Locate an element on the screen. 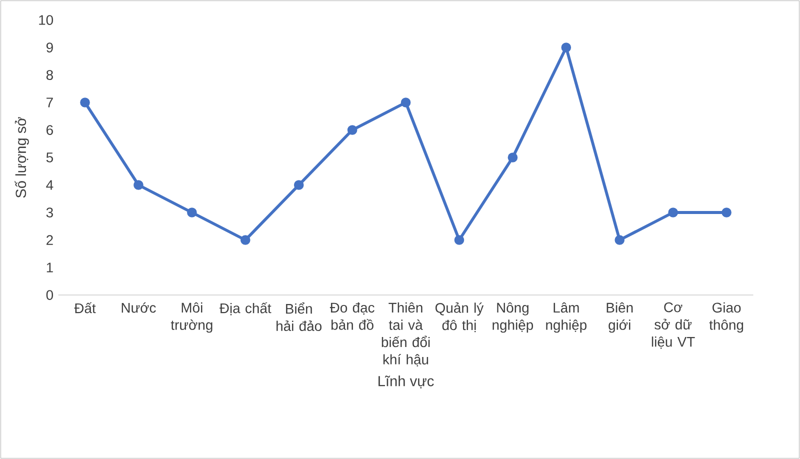 The image size is (800, 459). x-tick-label: Lâm nghiệp is located at coordinates (566, 317).